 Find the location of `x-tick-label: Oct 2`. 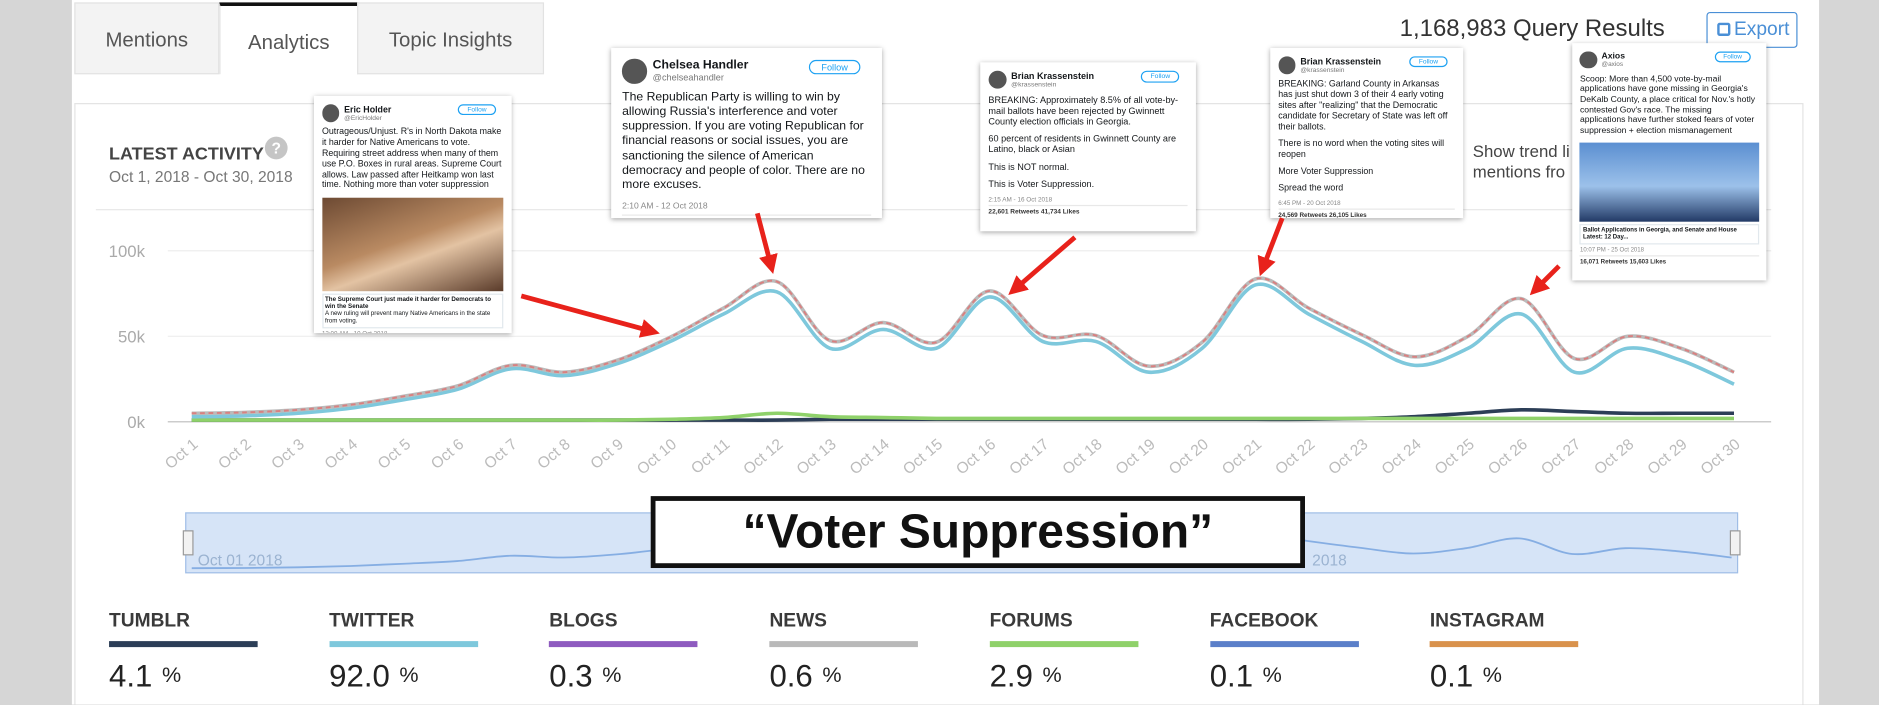

x-tick-label: Oct 2 is located at coordinates (234, 454).